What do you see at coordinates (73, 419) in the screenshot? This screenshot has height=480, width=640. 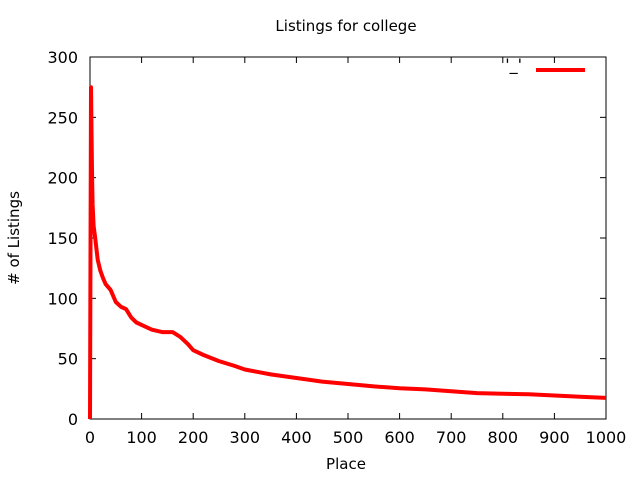 I see `y-tick-label: 0` at bounding box center [73, 419].